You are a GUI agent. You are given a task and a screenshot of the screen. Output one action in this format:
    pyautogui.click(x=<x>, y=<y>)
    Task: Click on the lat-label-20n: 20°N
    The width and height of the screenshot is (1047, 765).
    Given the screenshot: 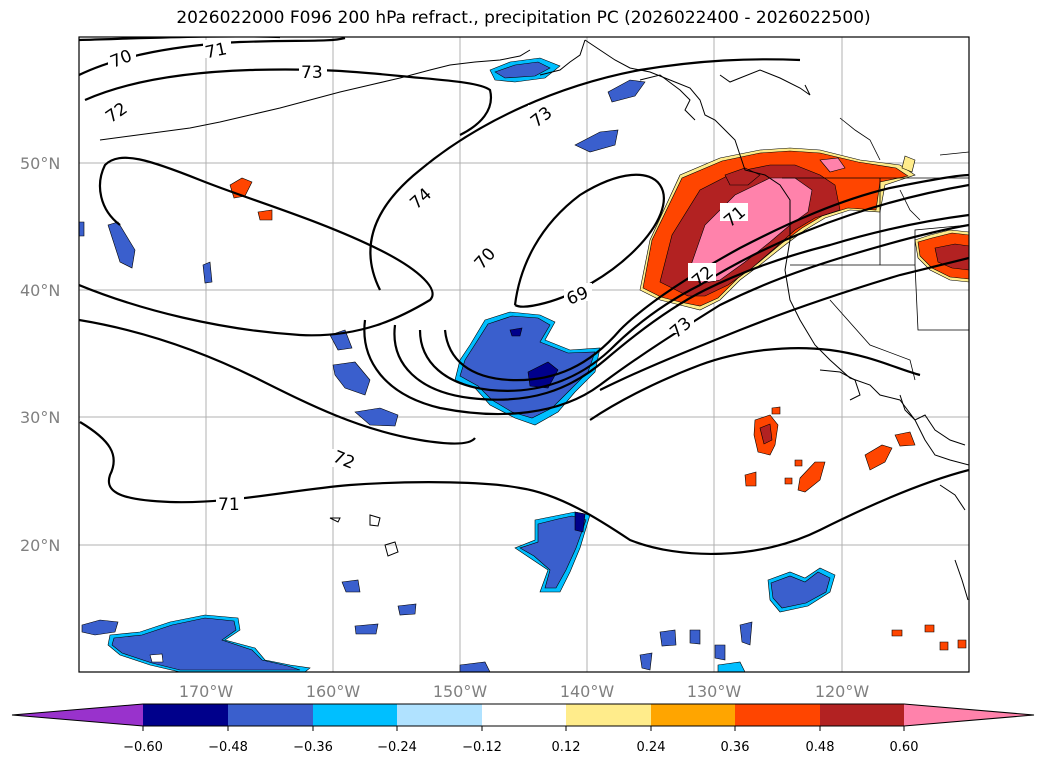 What is the action you would take?
    pyautogui.click(x=40, y=545)
    